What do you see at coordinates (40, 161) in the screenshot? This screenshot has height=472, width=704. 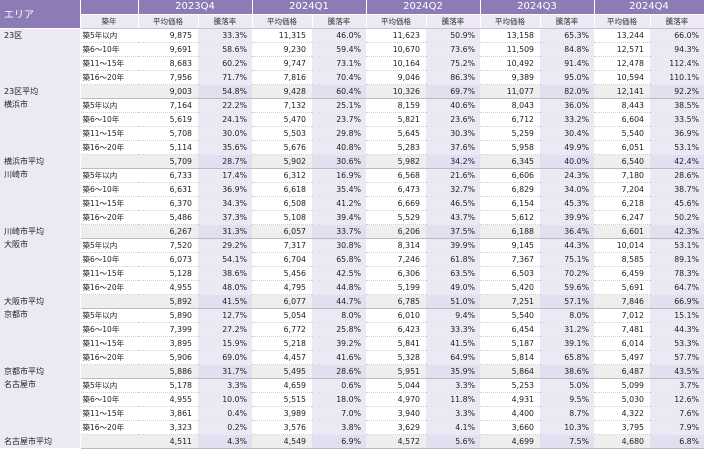 I see `average-label: 横浜市平均` at bounding box center [40, 161].